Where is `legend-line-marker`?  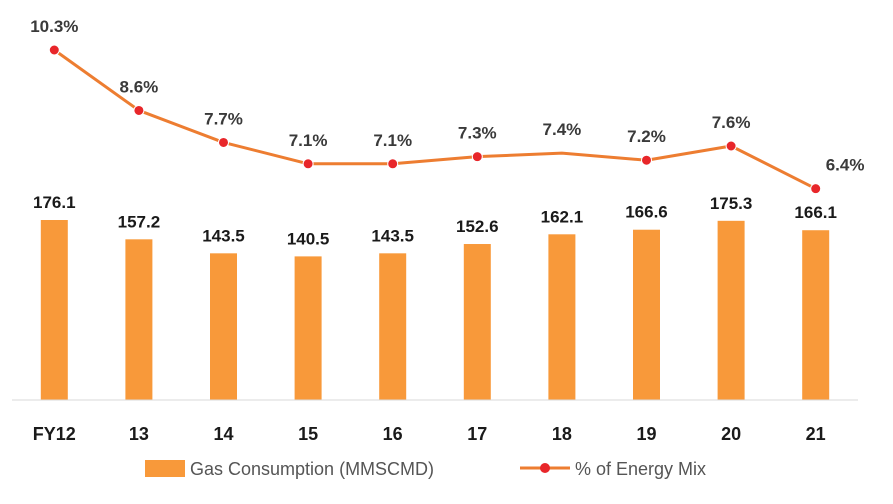 legend-line-marker is located at coordinates (545, 468).